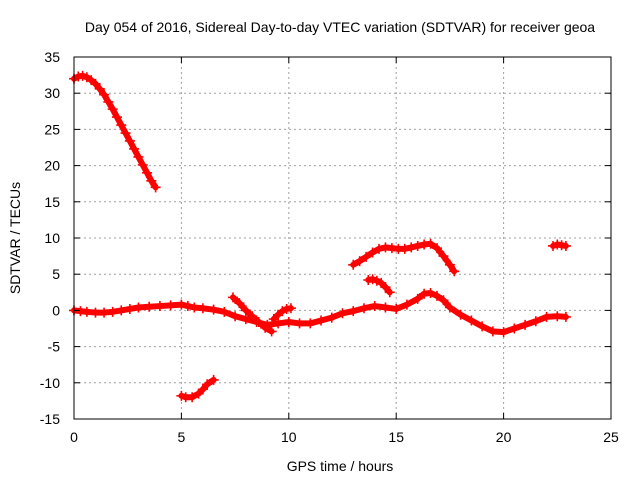  Describe the element at coordinates (182, 437) in the screenshot. I see `x-tick-label: 5` at that location.